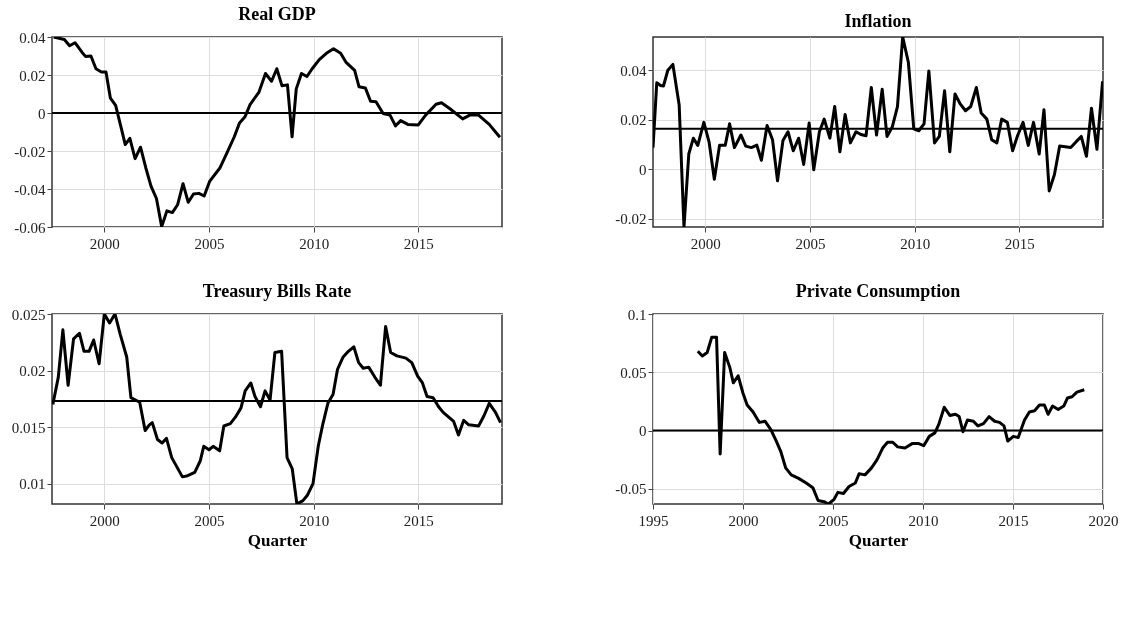 This screenshot has width=1148, height=619. What do you see at coordinates (32, 484) in the screenshot?
I see `y-tick-label: 0.01` at bounding box center [32, 484].